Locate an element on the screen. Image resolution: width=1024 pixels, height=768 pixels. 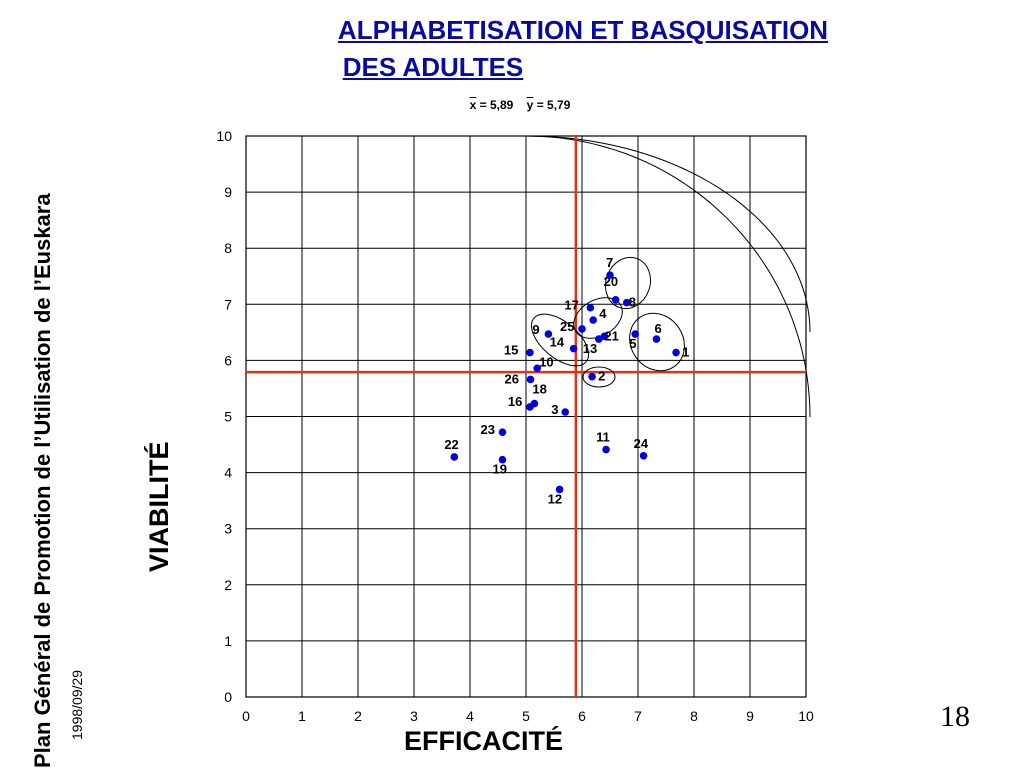
y-tick-label: 4 is located at coordinates (228, 473).